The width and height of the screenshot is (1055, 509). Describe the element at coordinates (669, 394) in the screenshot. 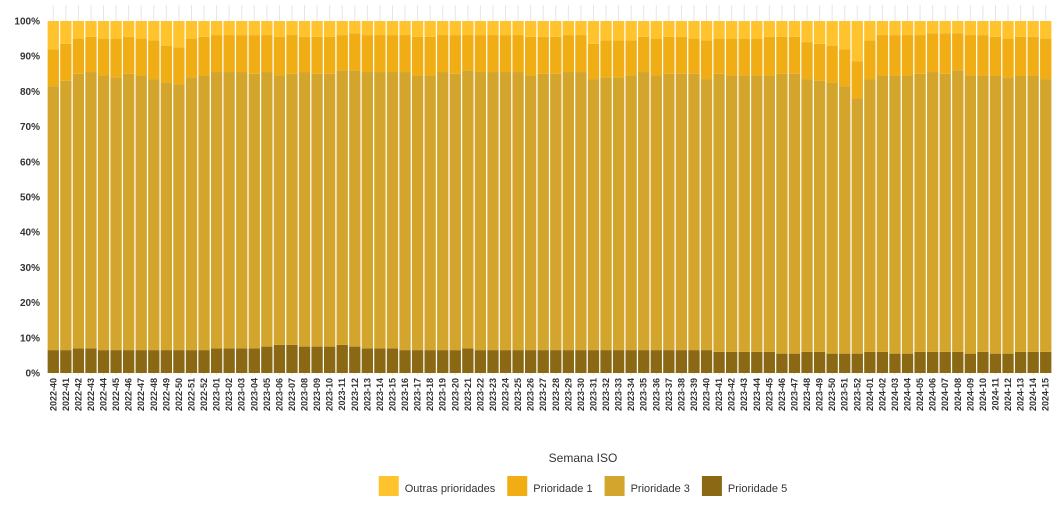

I see `x-tick-label: 2023-37` at that location.